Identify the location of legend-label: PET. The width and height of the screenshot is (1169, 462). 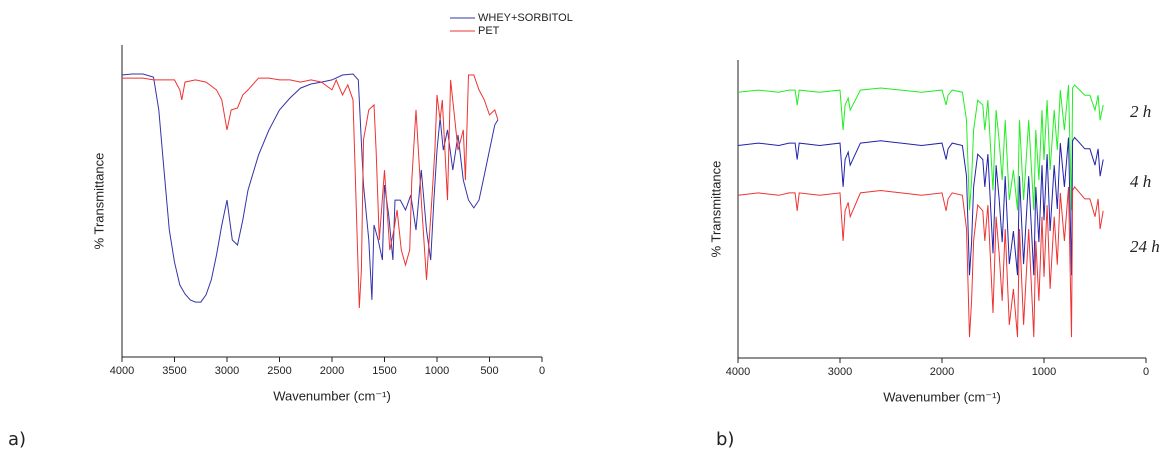
(489, 31).